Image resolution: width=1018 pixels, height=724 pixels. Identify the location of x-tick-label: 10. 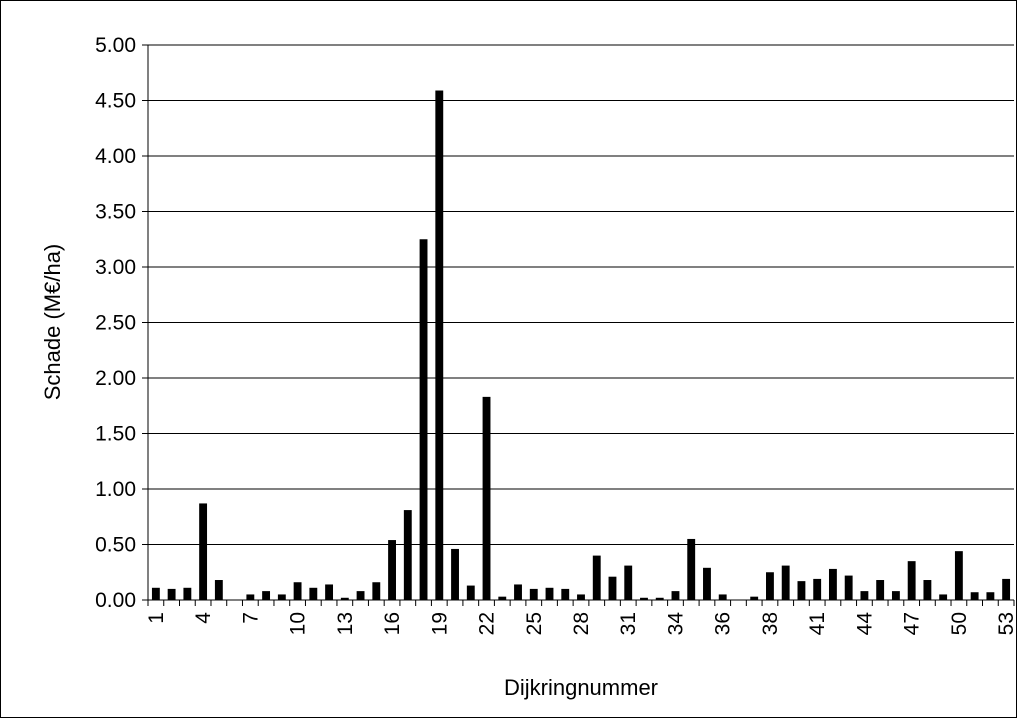
(298, 623).